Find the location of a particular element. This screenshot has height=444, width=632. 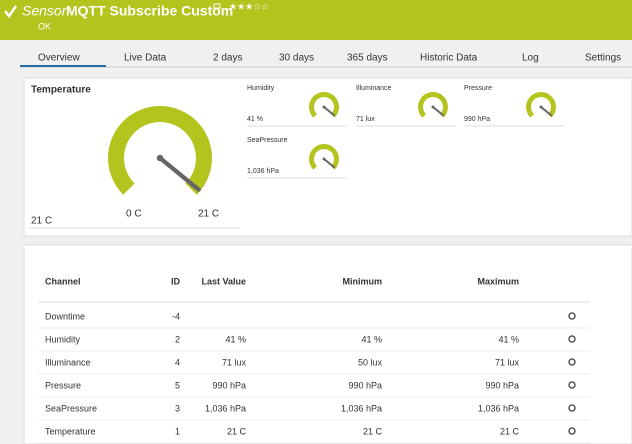

stars: ★★★☆☆ is located at coordinates (249, 6).